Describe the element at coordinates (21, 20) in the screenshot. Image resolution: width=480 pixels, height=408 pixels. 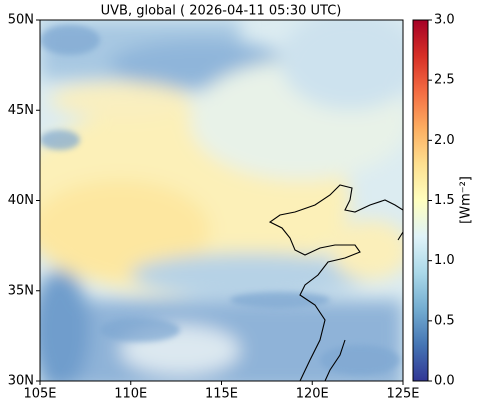
I see `y-tick-label: 50N` at that location.